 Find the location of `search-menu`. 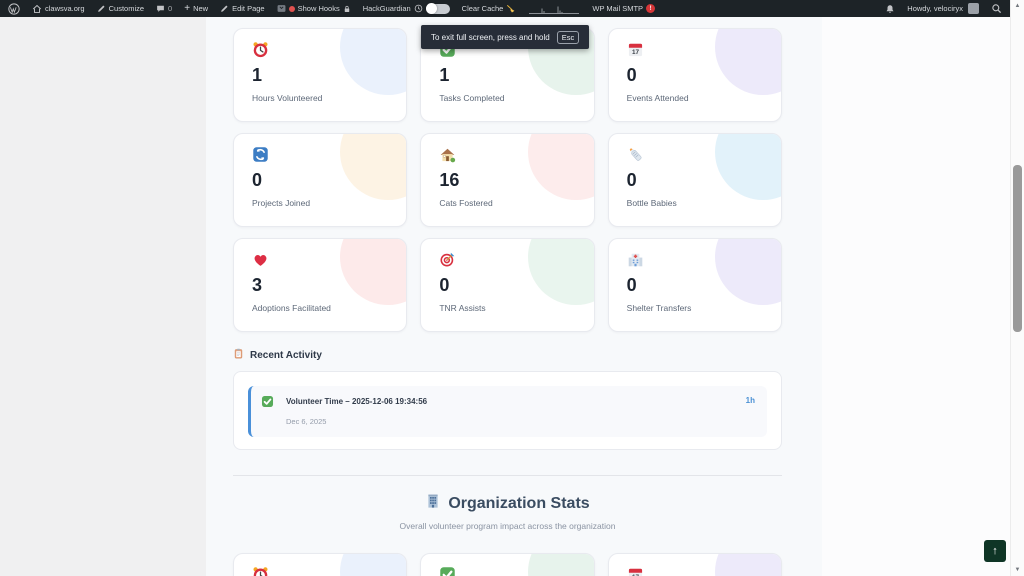

search-menu is located at coordinates (996, 8).